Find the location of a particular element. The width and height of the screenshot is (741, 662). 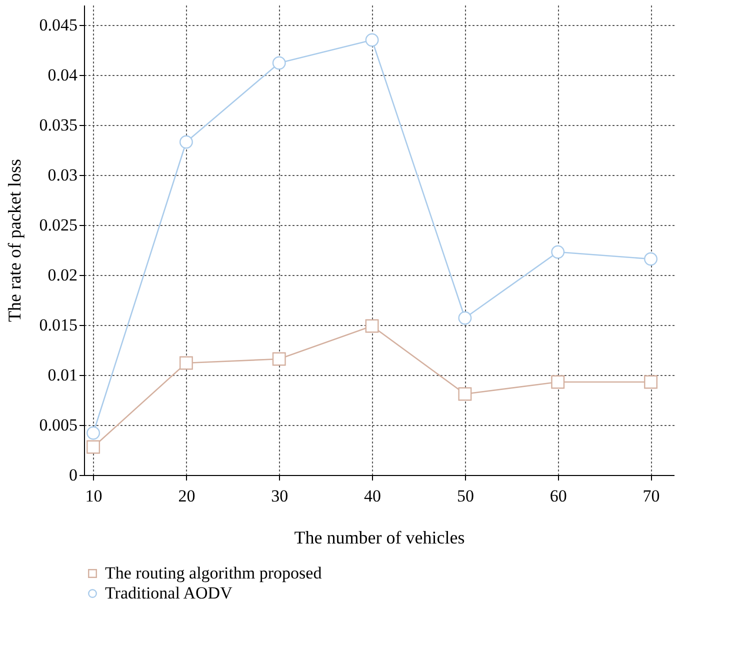

x-tick-label: 60 is located at coordinates (558, 496).